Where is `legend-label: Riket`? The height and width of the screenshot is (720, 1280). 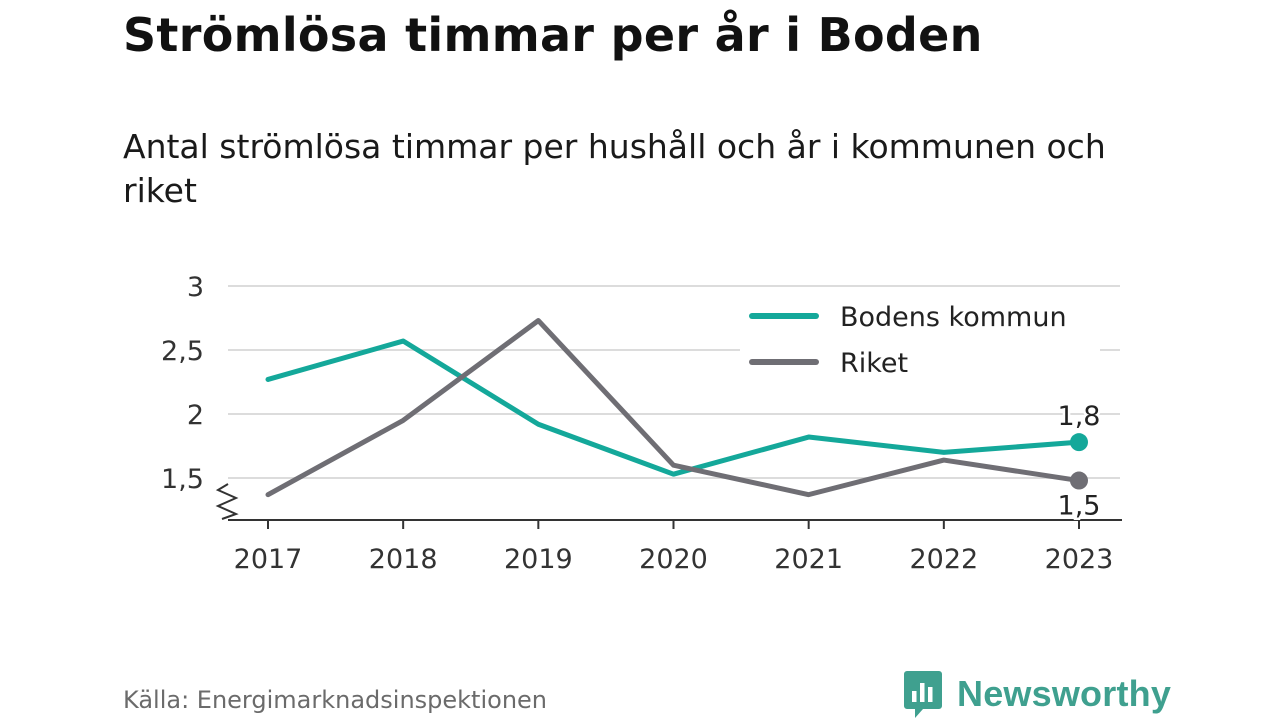
legend-label: Riket is located at coordinates (874, 363).